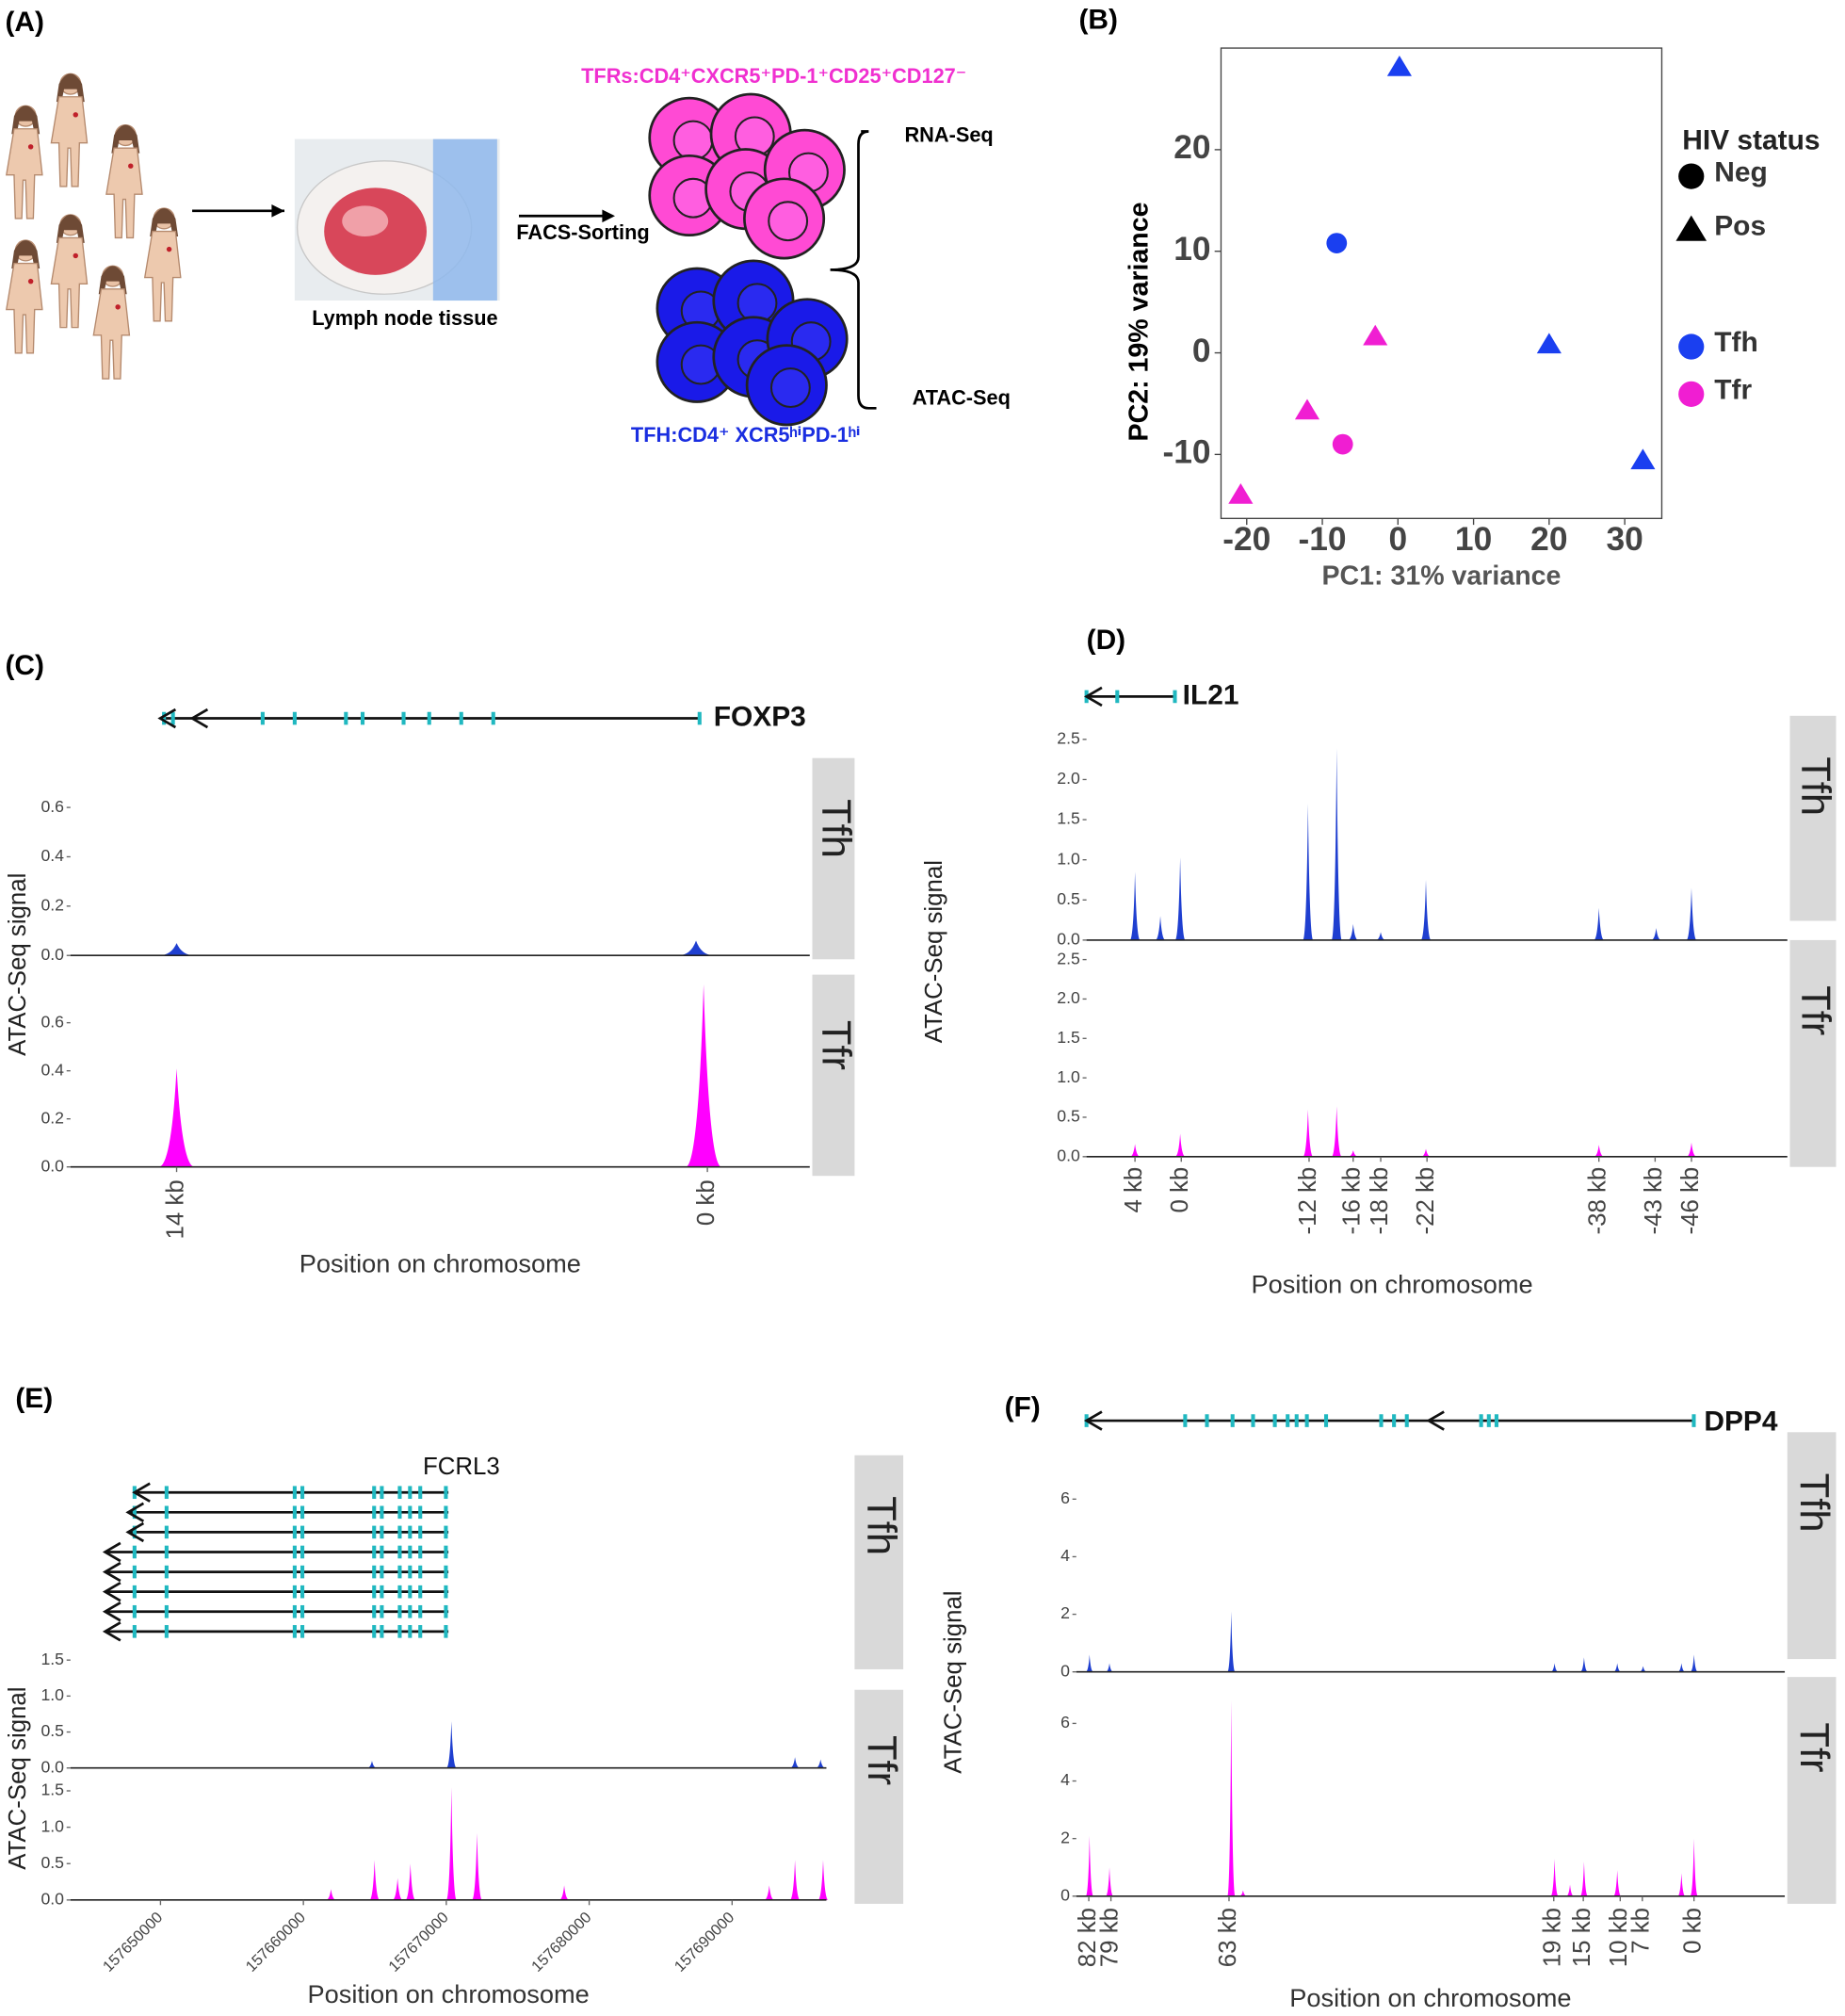 This screenshot has width=1845, height=2016. What do you see at coordinates (704, 1942) in the screenshot?
I see `x-tick-label: 157690000` at bounding box center [704, 1942].